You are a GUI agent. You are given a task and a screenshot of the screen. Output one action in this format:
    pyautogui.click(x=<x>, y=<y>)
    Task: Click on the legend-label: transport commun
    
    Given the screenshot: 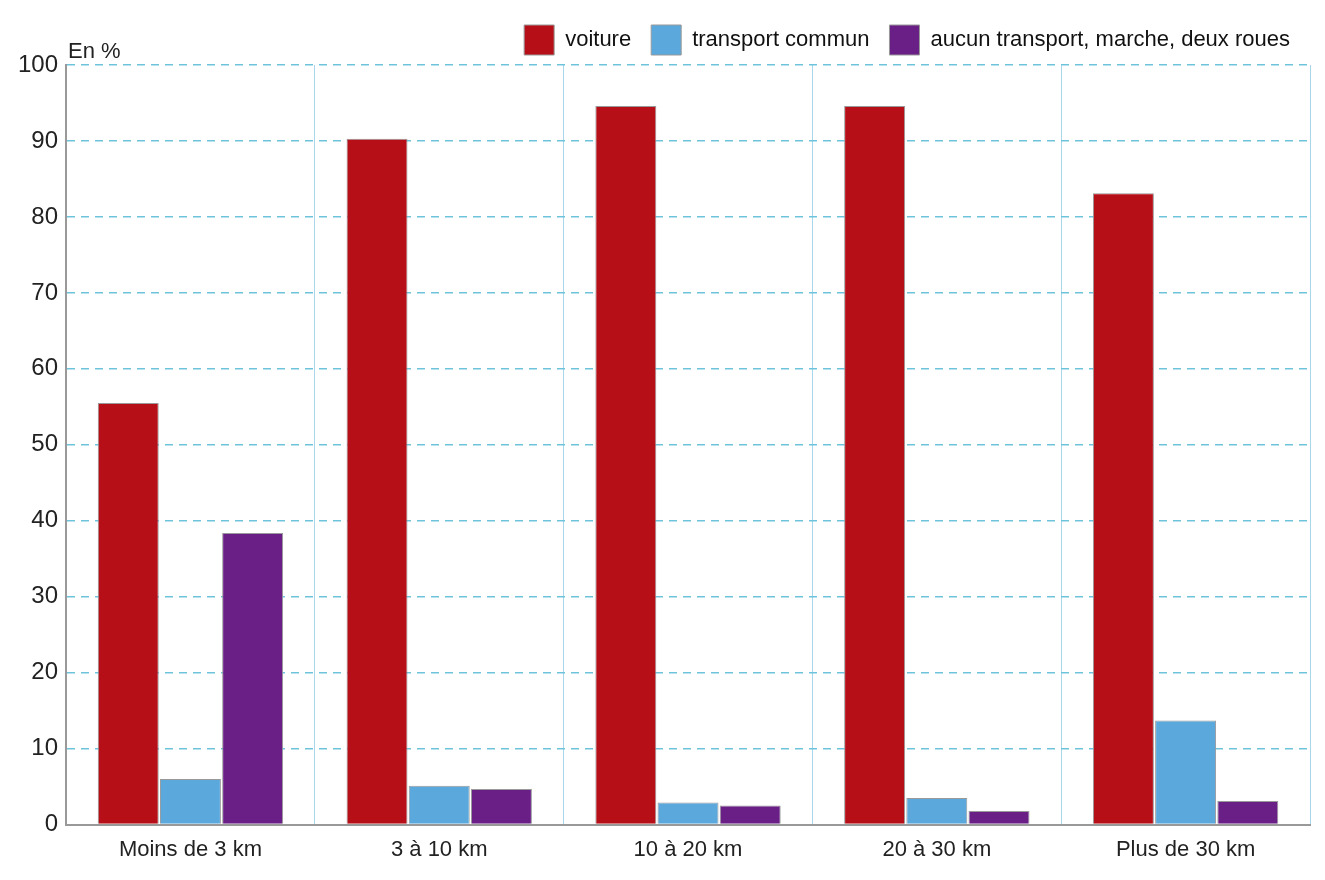 What is the action you would take?
    pyautogui.click(x=781, y=39)
    